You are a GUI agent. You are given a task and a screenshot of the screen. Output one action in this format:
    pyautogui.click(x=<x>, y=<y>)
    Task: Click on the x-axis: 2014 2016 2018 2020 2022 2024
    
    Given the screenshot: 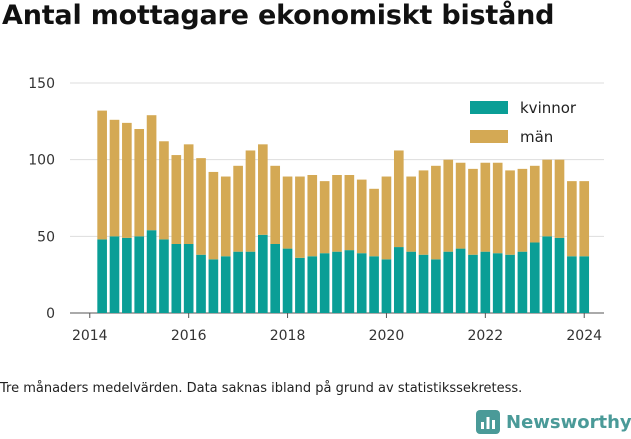 What is the action you would take?
    pyautogui.click(x=337, y=328)
    